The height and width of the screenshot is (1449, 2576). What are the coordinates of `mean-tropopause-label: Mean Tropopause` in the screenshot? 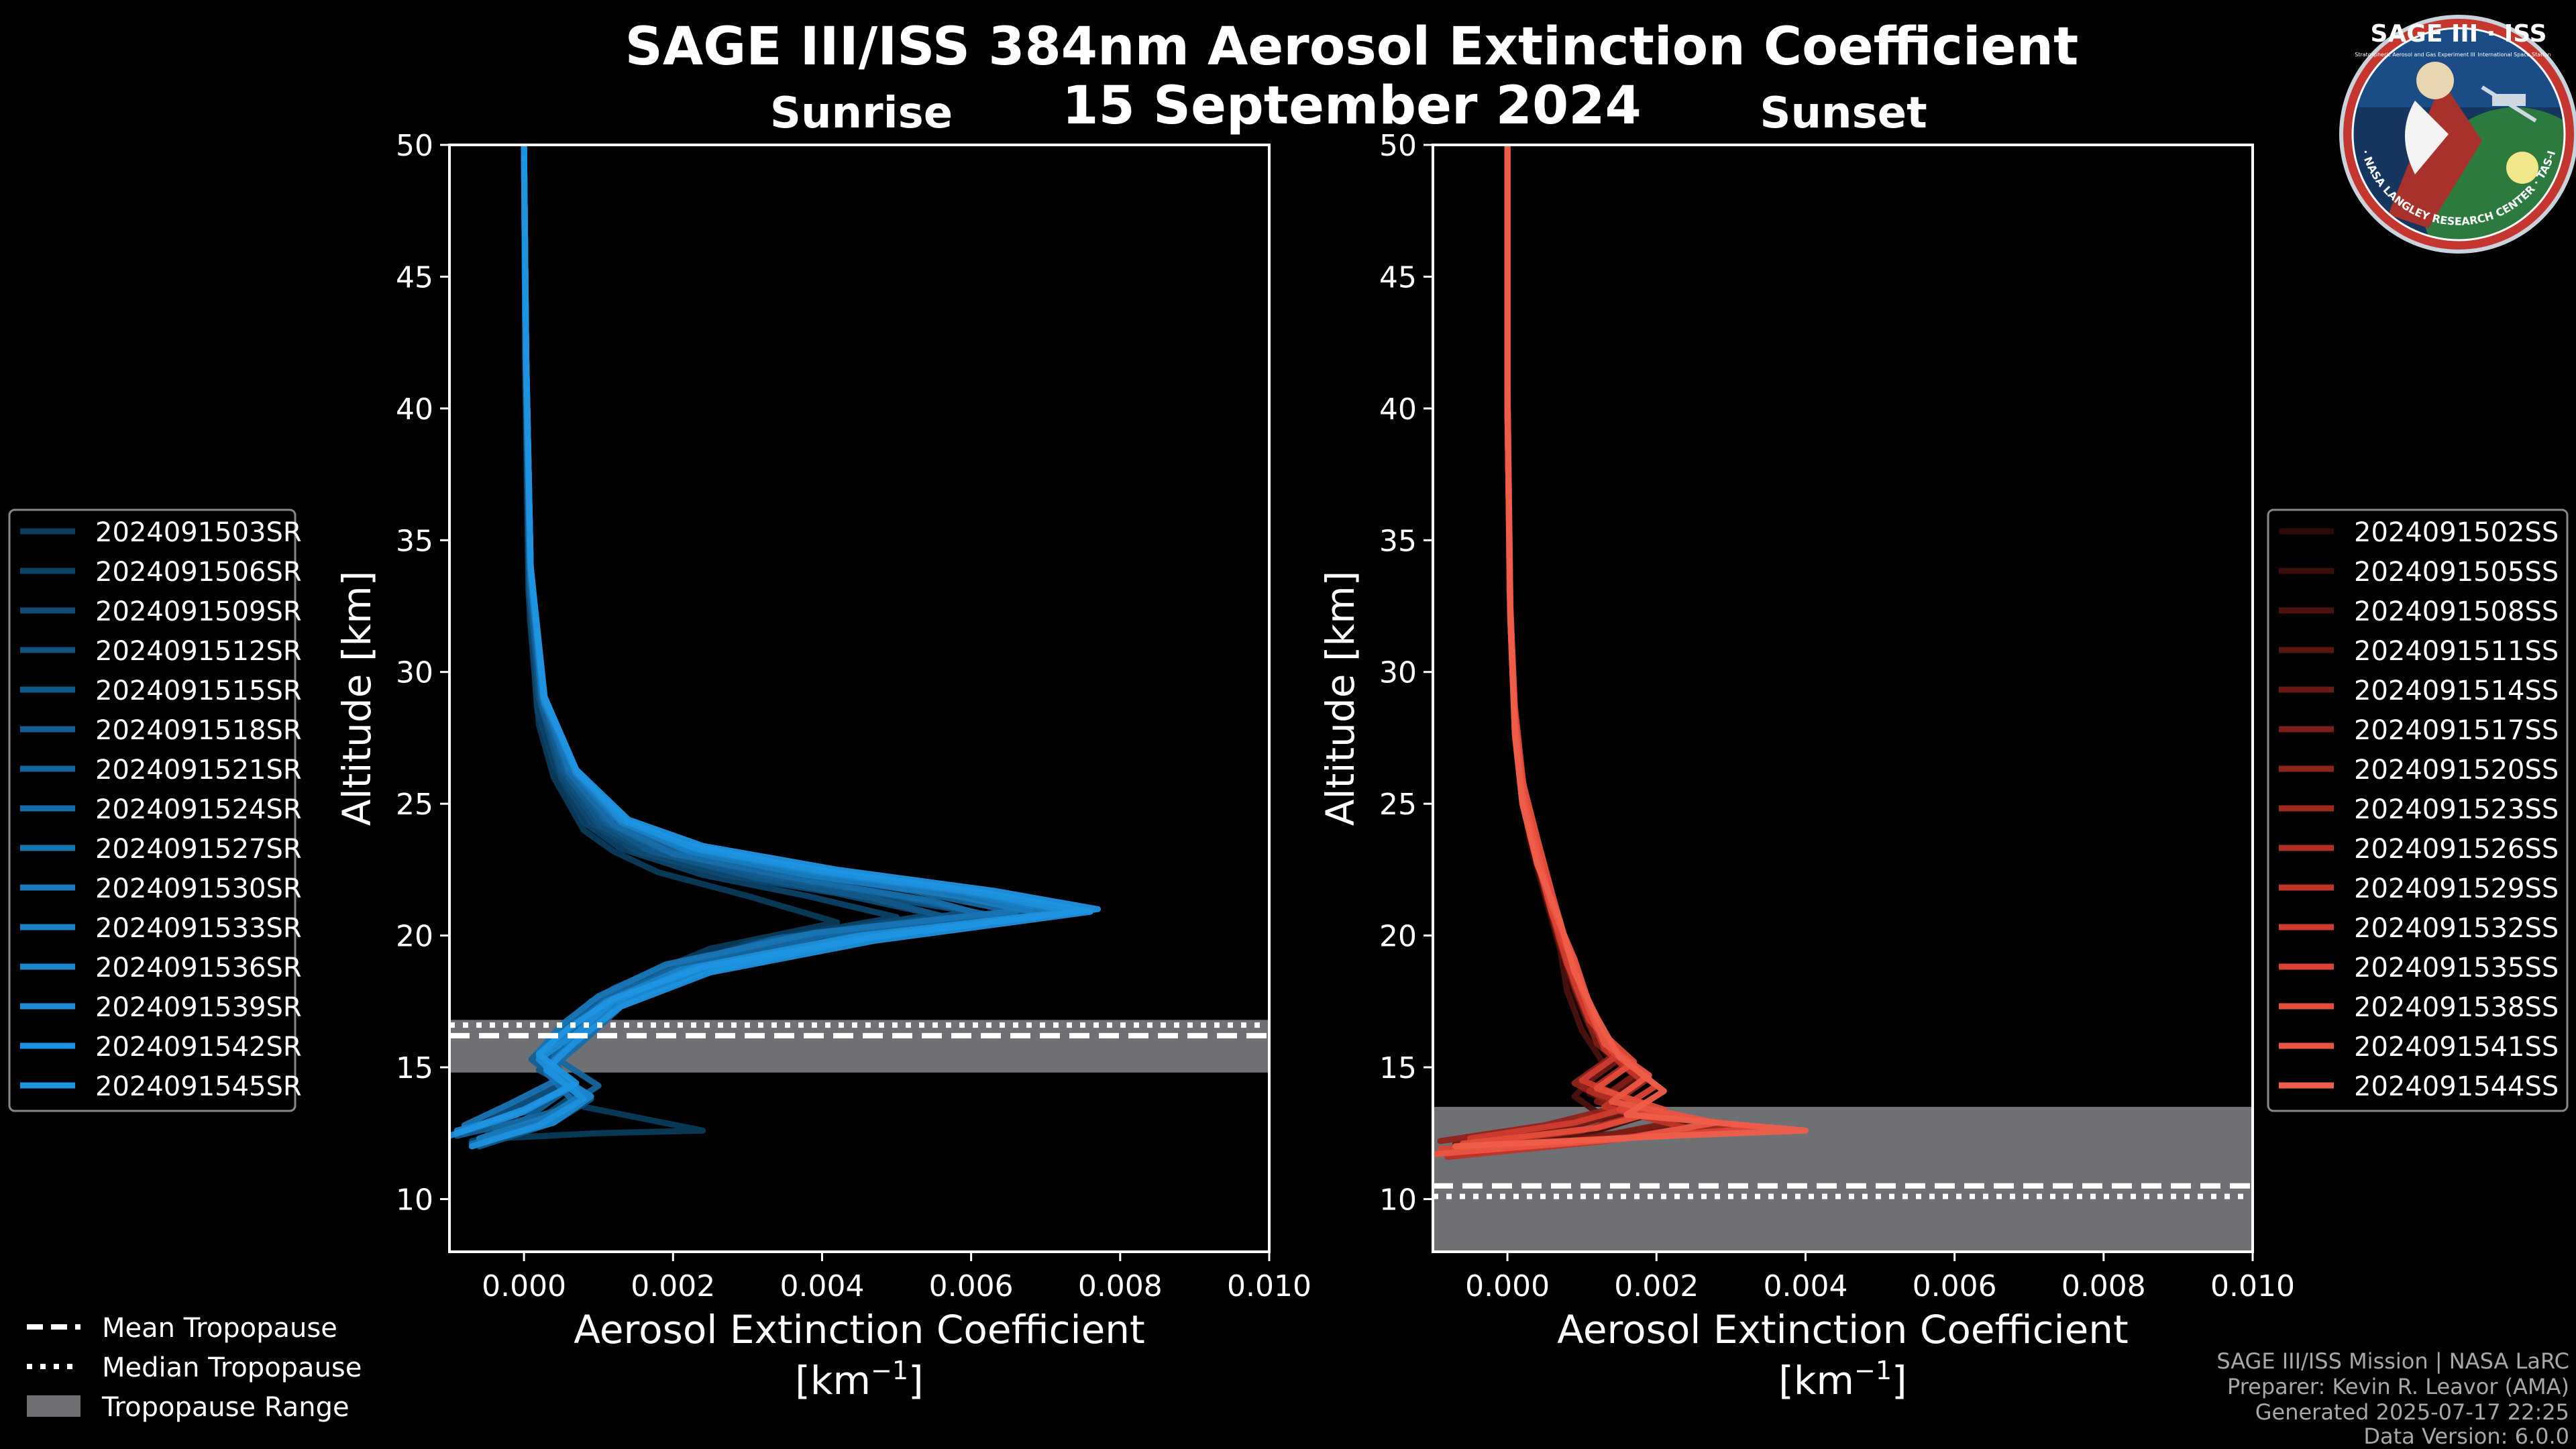 It's located at (219, 1328).